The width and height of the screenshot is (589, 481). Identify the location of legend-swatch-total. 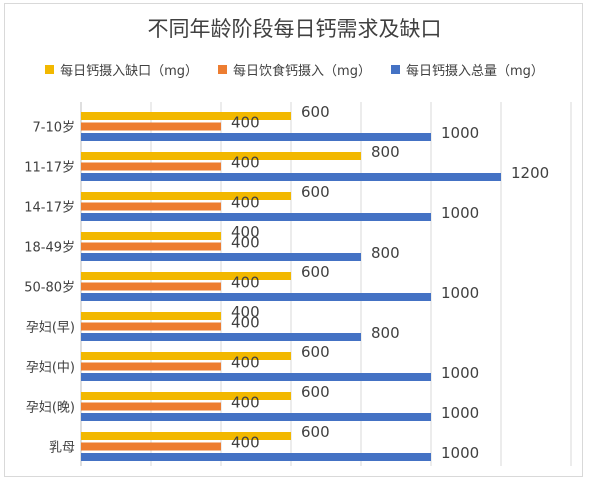
(395, 69).